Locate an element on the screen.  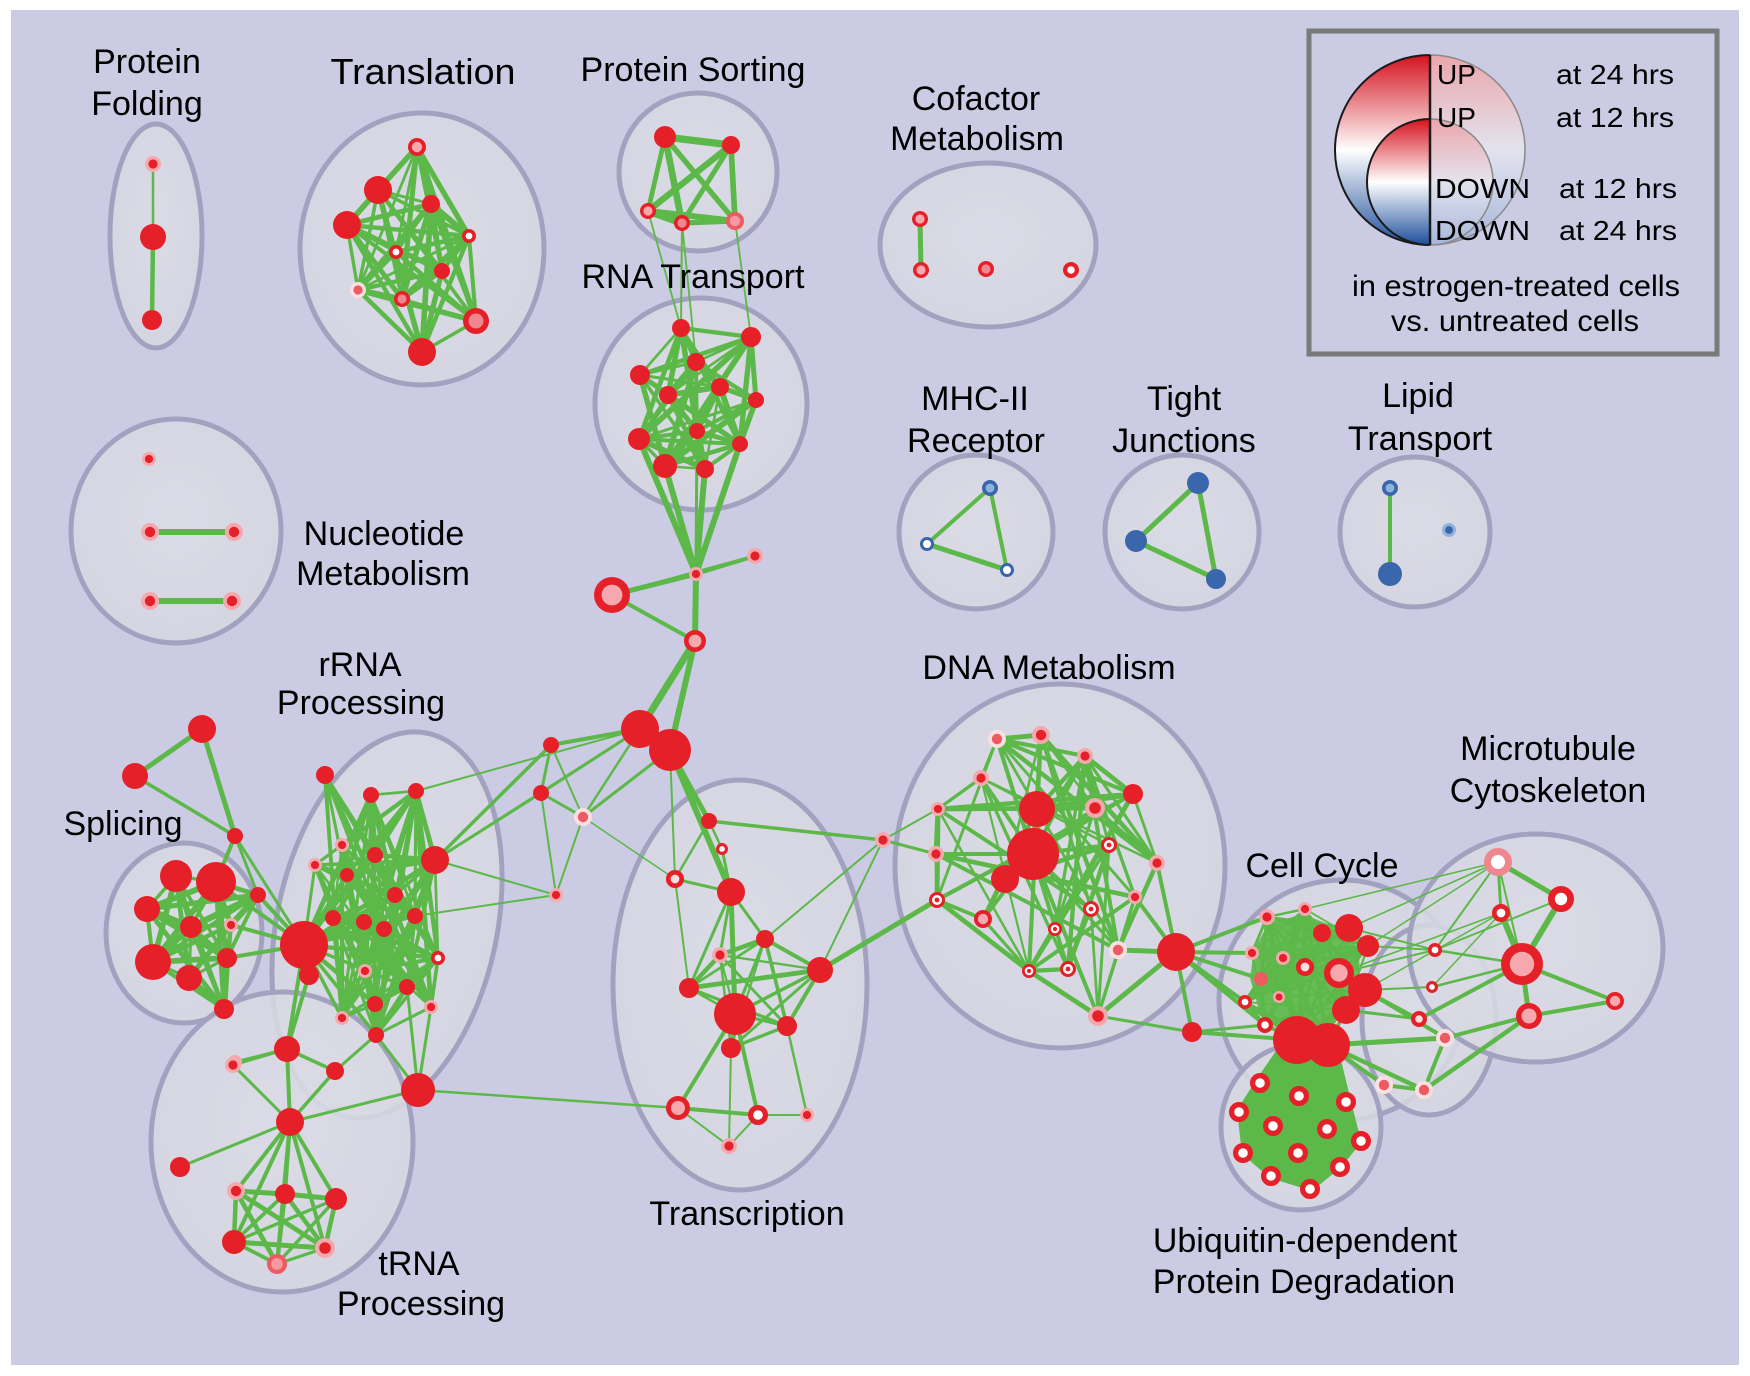
svg-text: Transcription is located at coordinates (746, 1214).